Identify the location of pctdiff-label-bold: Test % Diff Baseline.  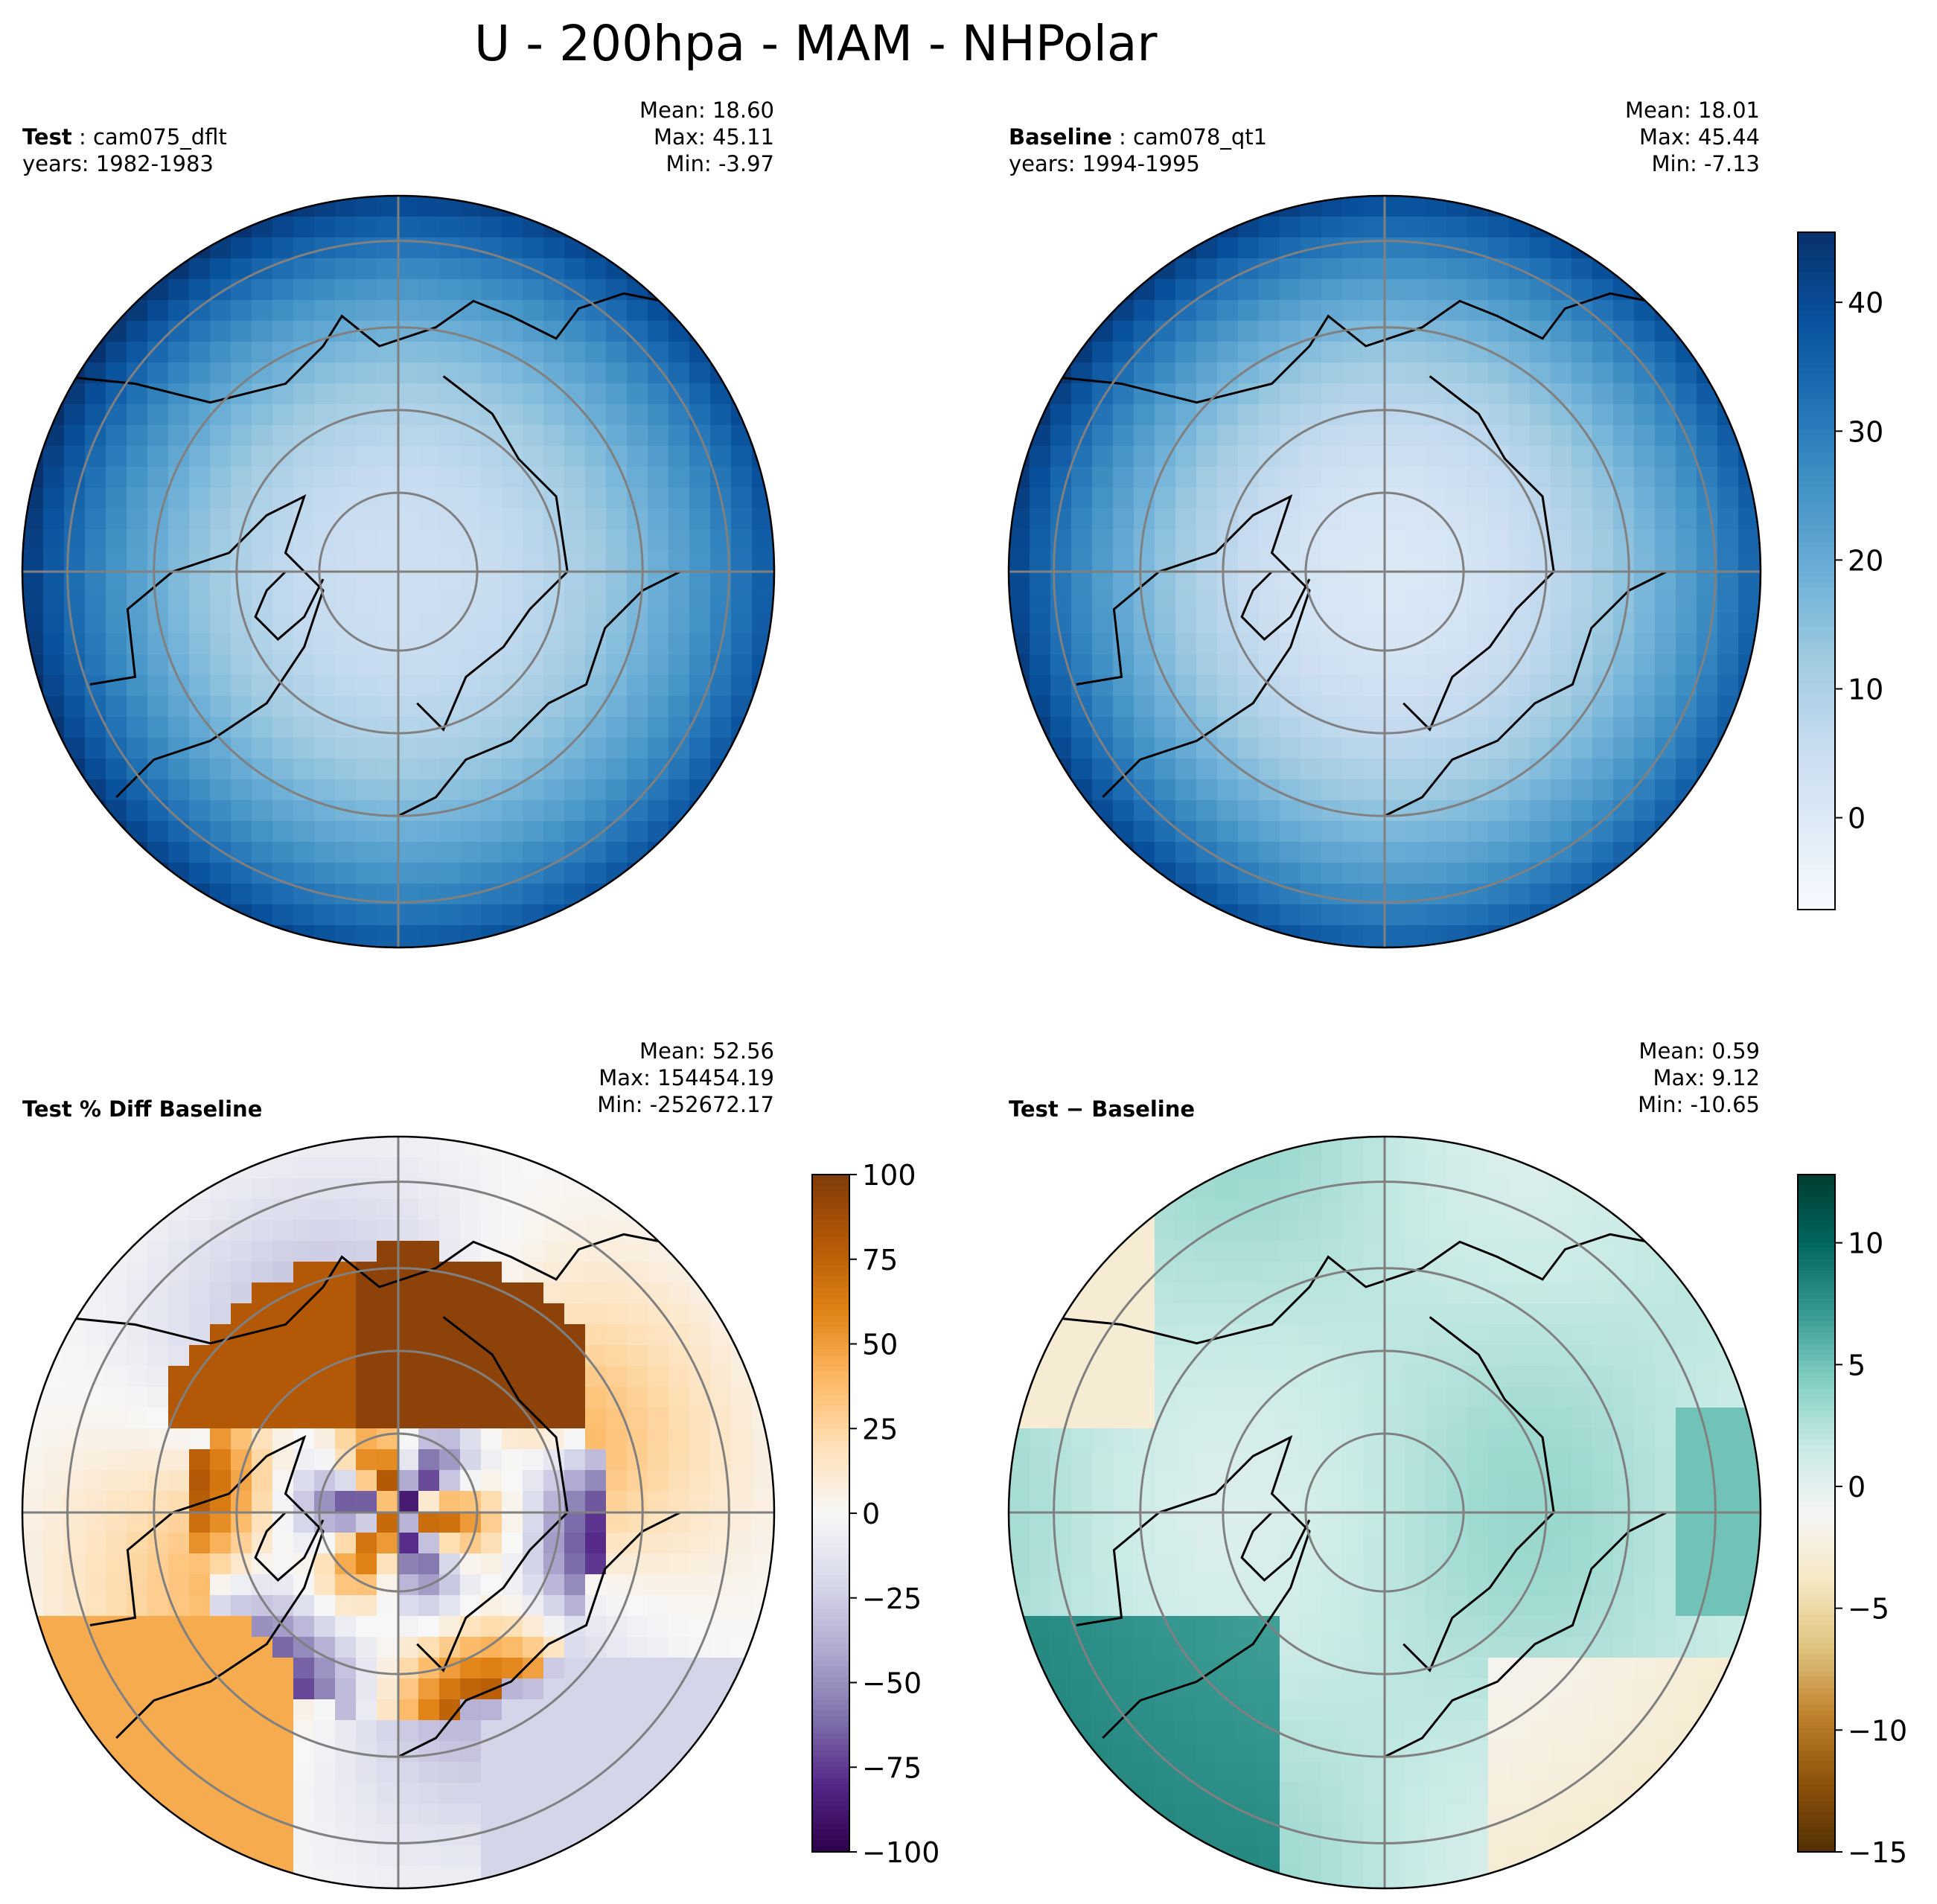
(142, 1109).